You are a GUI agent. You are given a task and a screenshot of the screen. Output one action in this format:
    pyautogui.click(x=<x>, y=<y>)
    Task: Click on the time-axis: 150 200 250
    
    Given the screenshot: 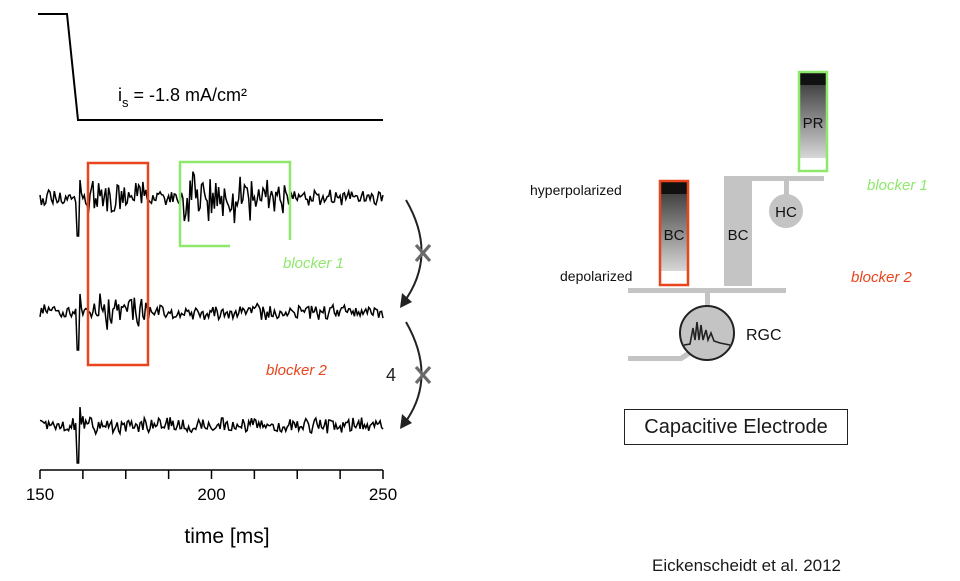 What is the action you would take?
    pyautogui.click(x=211, y=486)
    